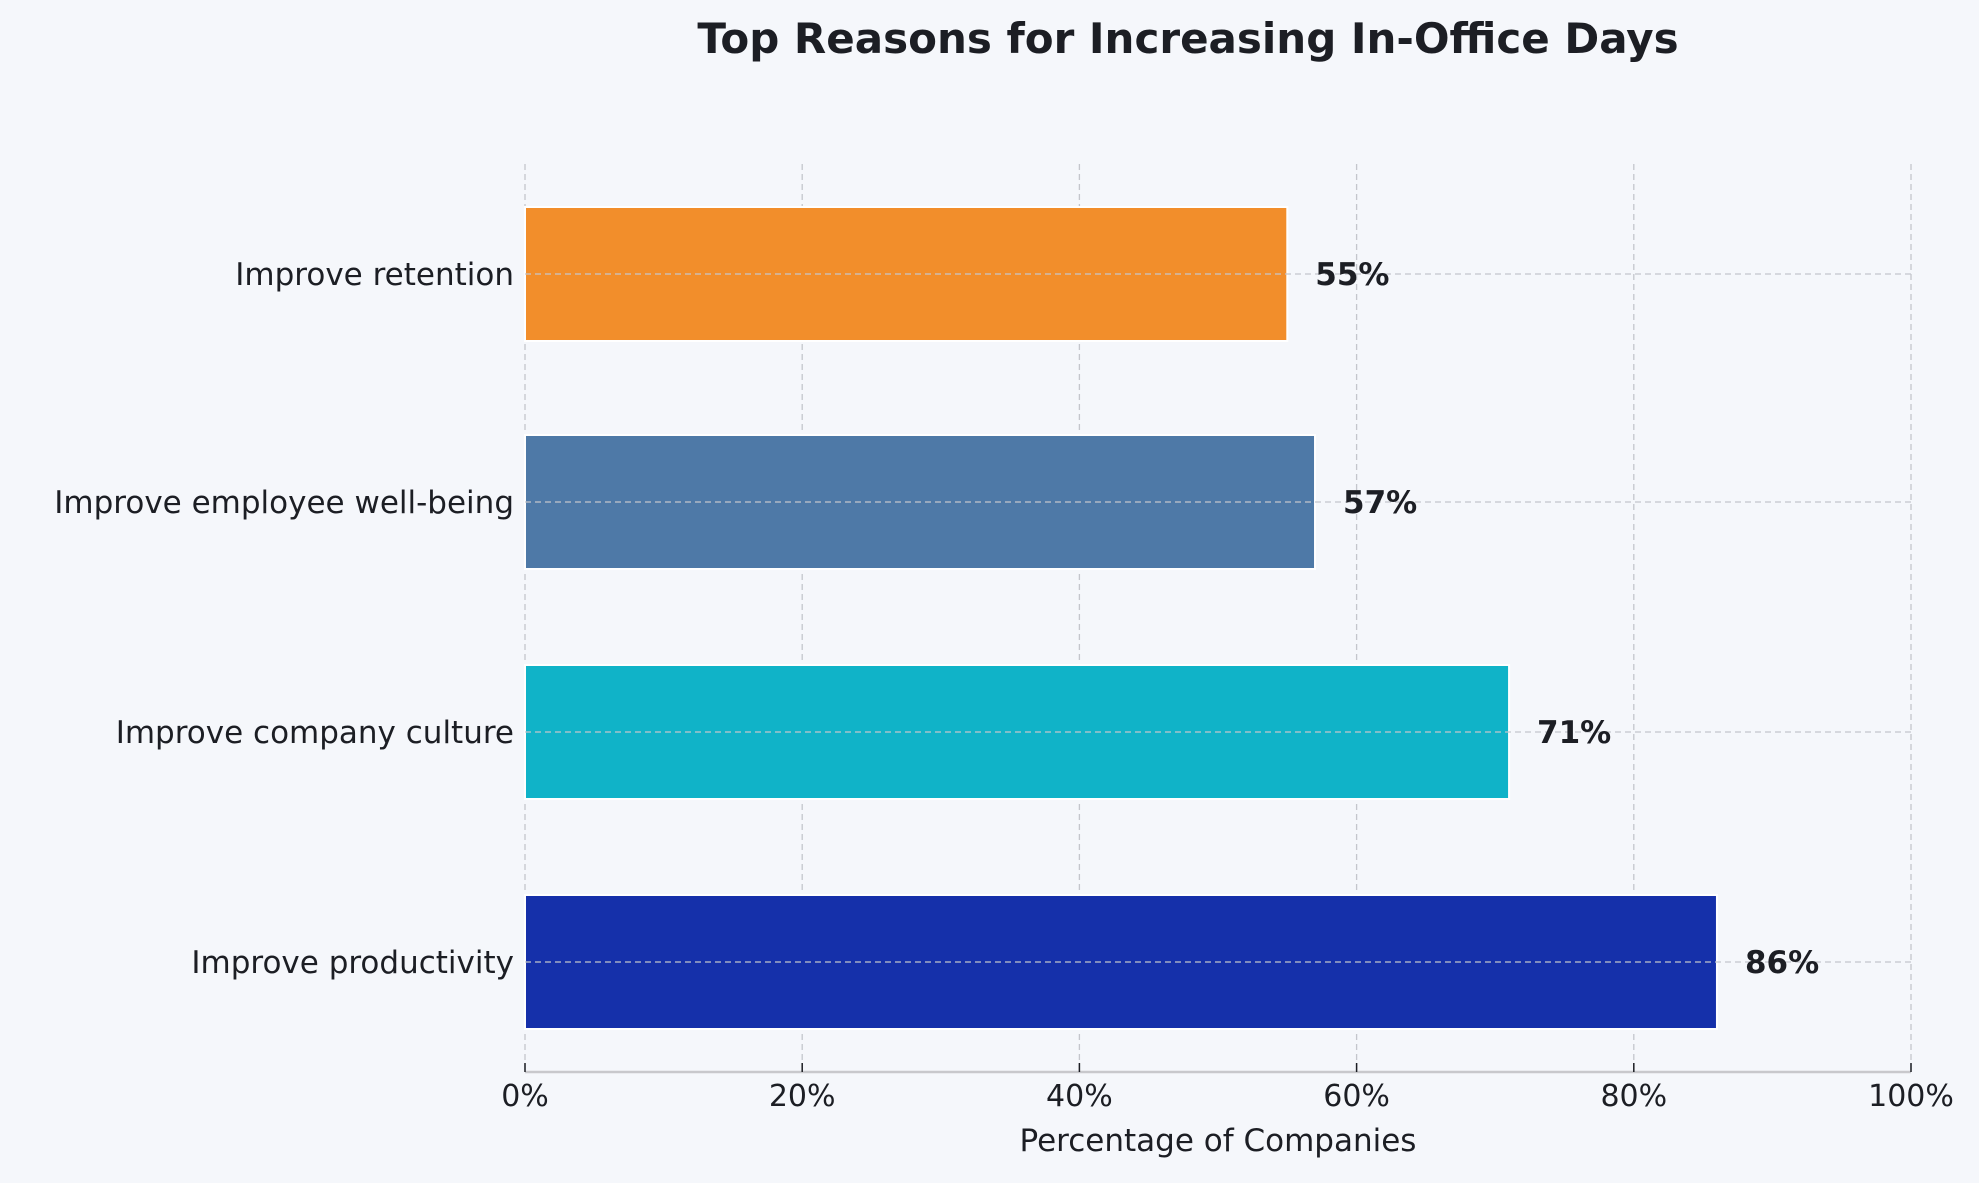  I want to click on value-label: 71%, so click(1574, 733).